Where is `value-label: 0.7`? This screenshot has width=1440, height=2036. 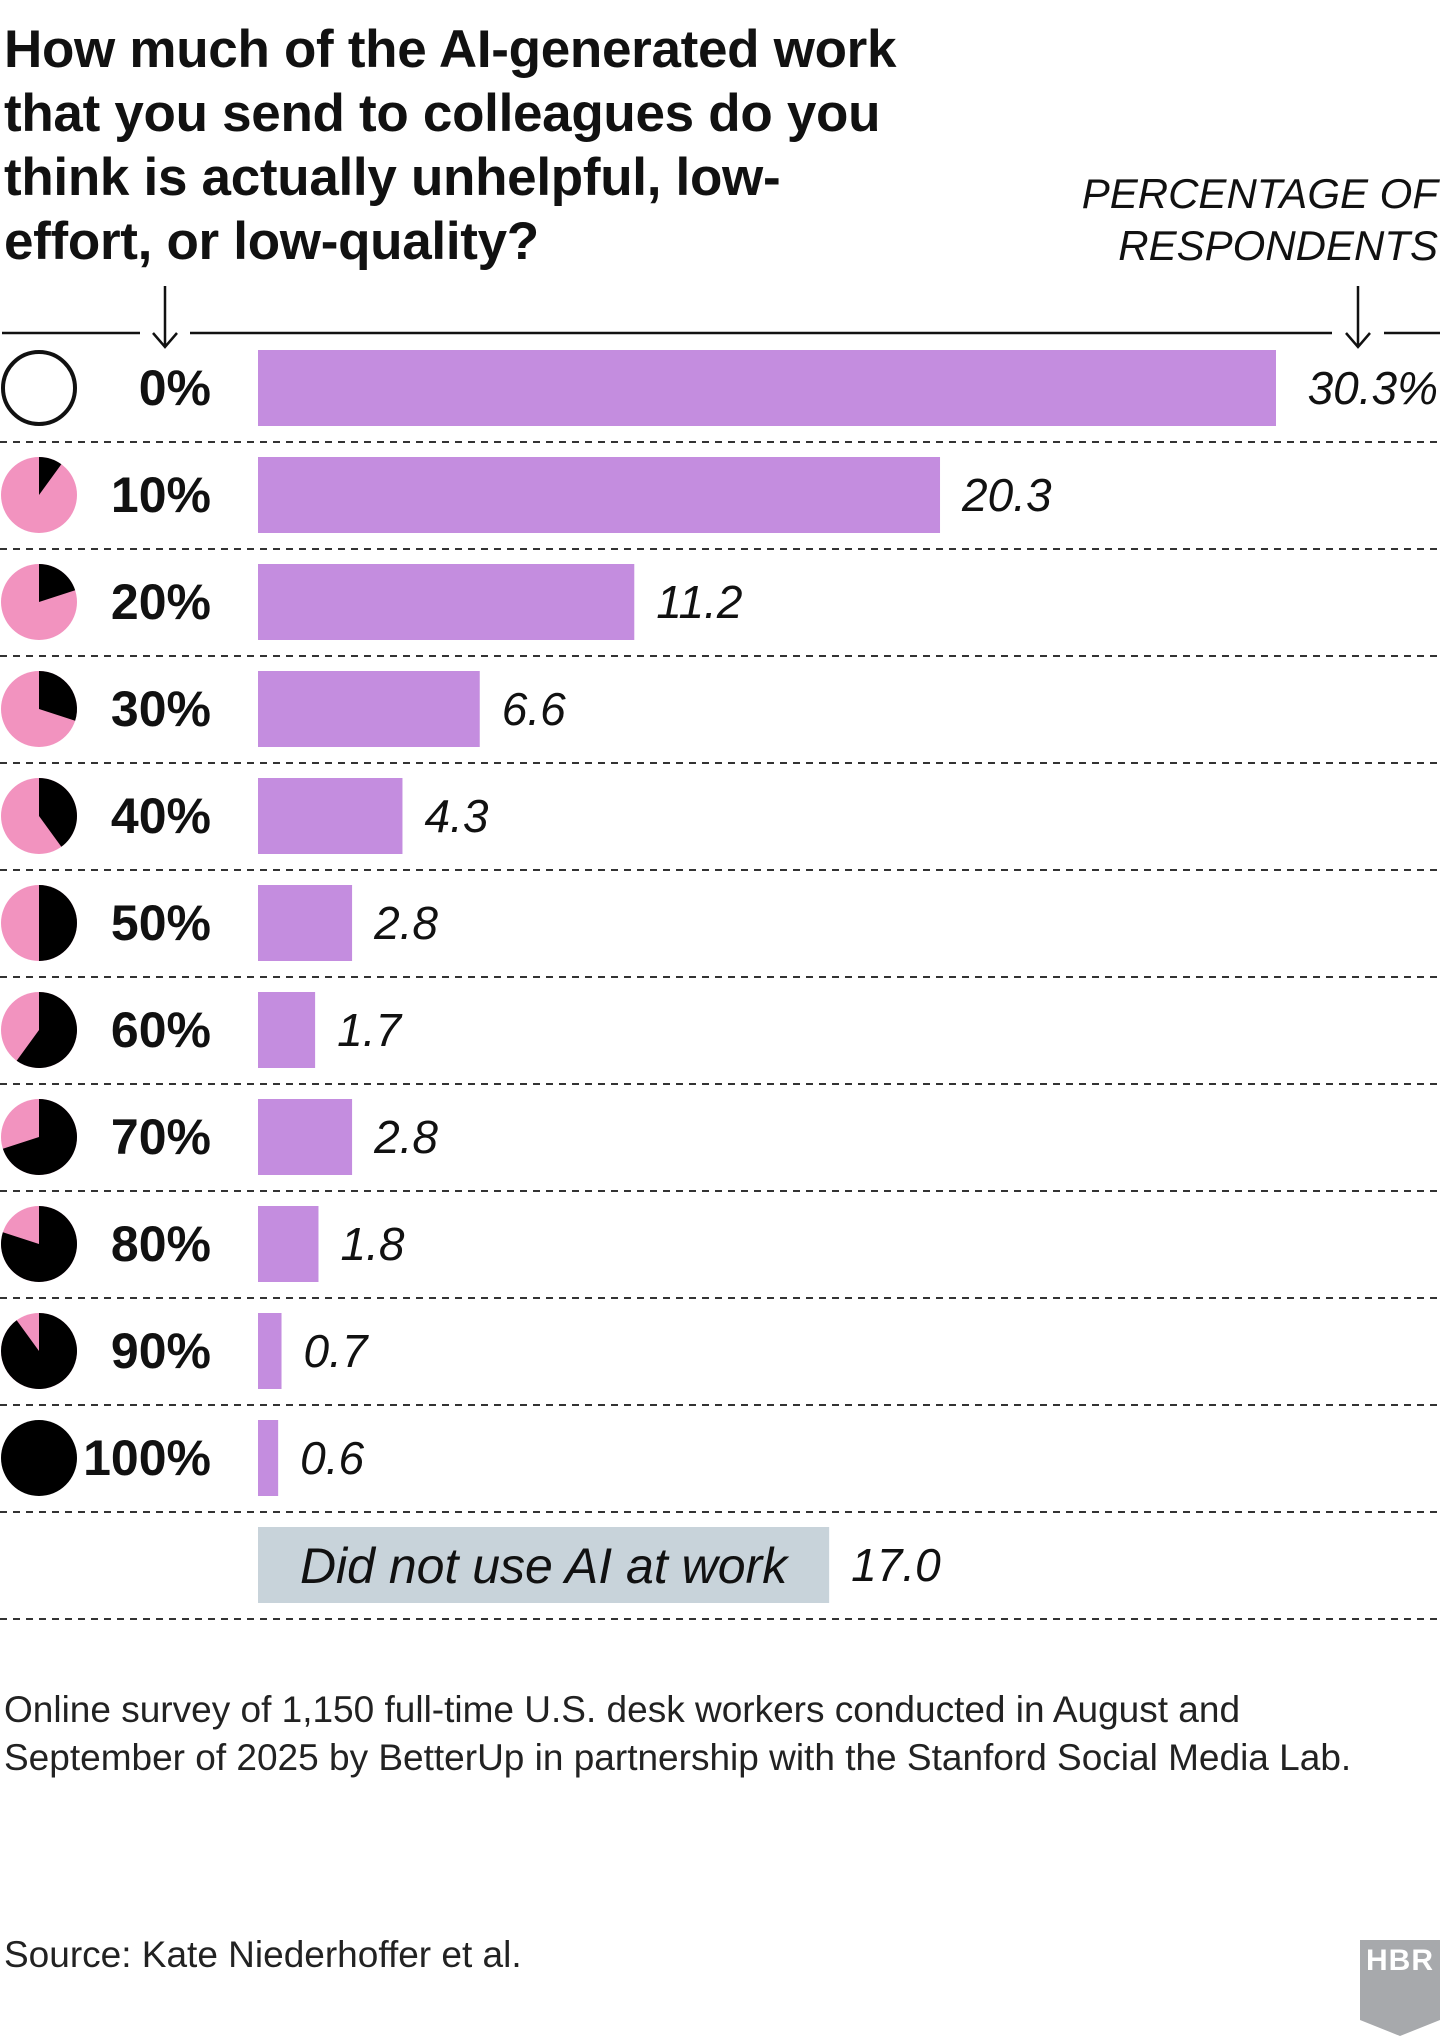
value-label: 0.7 is located at coordinates (336, 1351).